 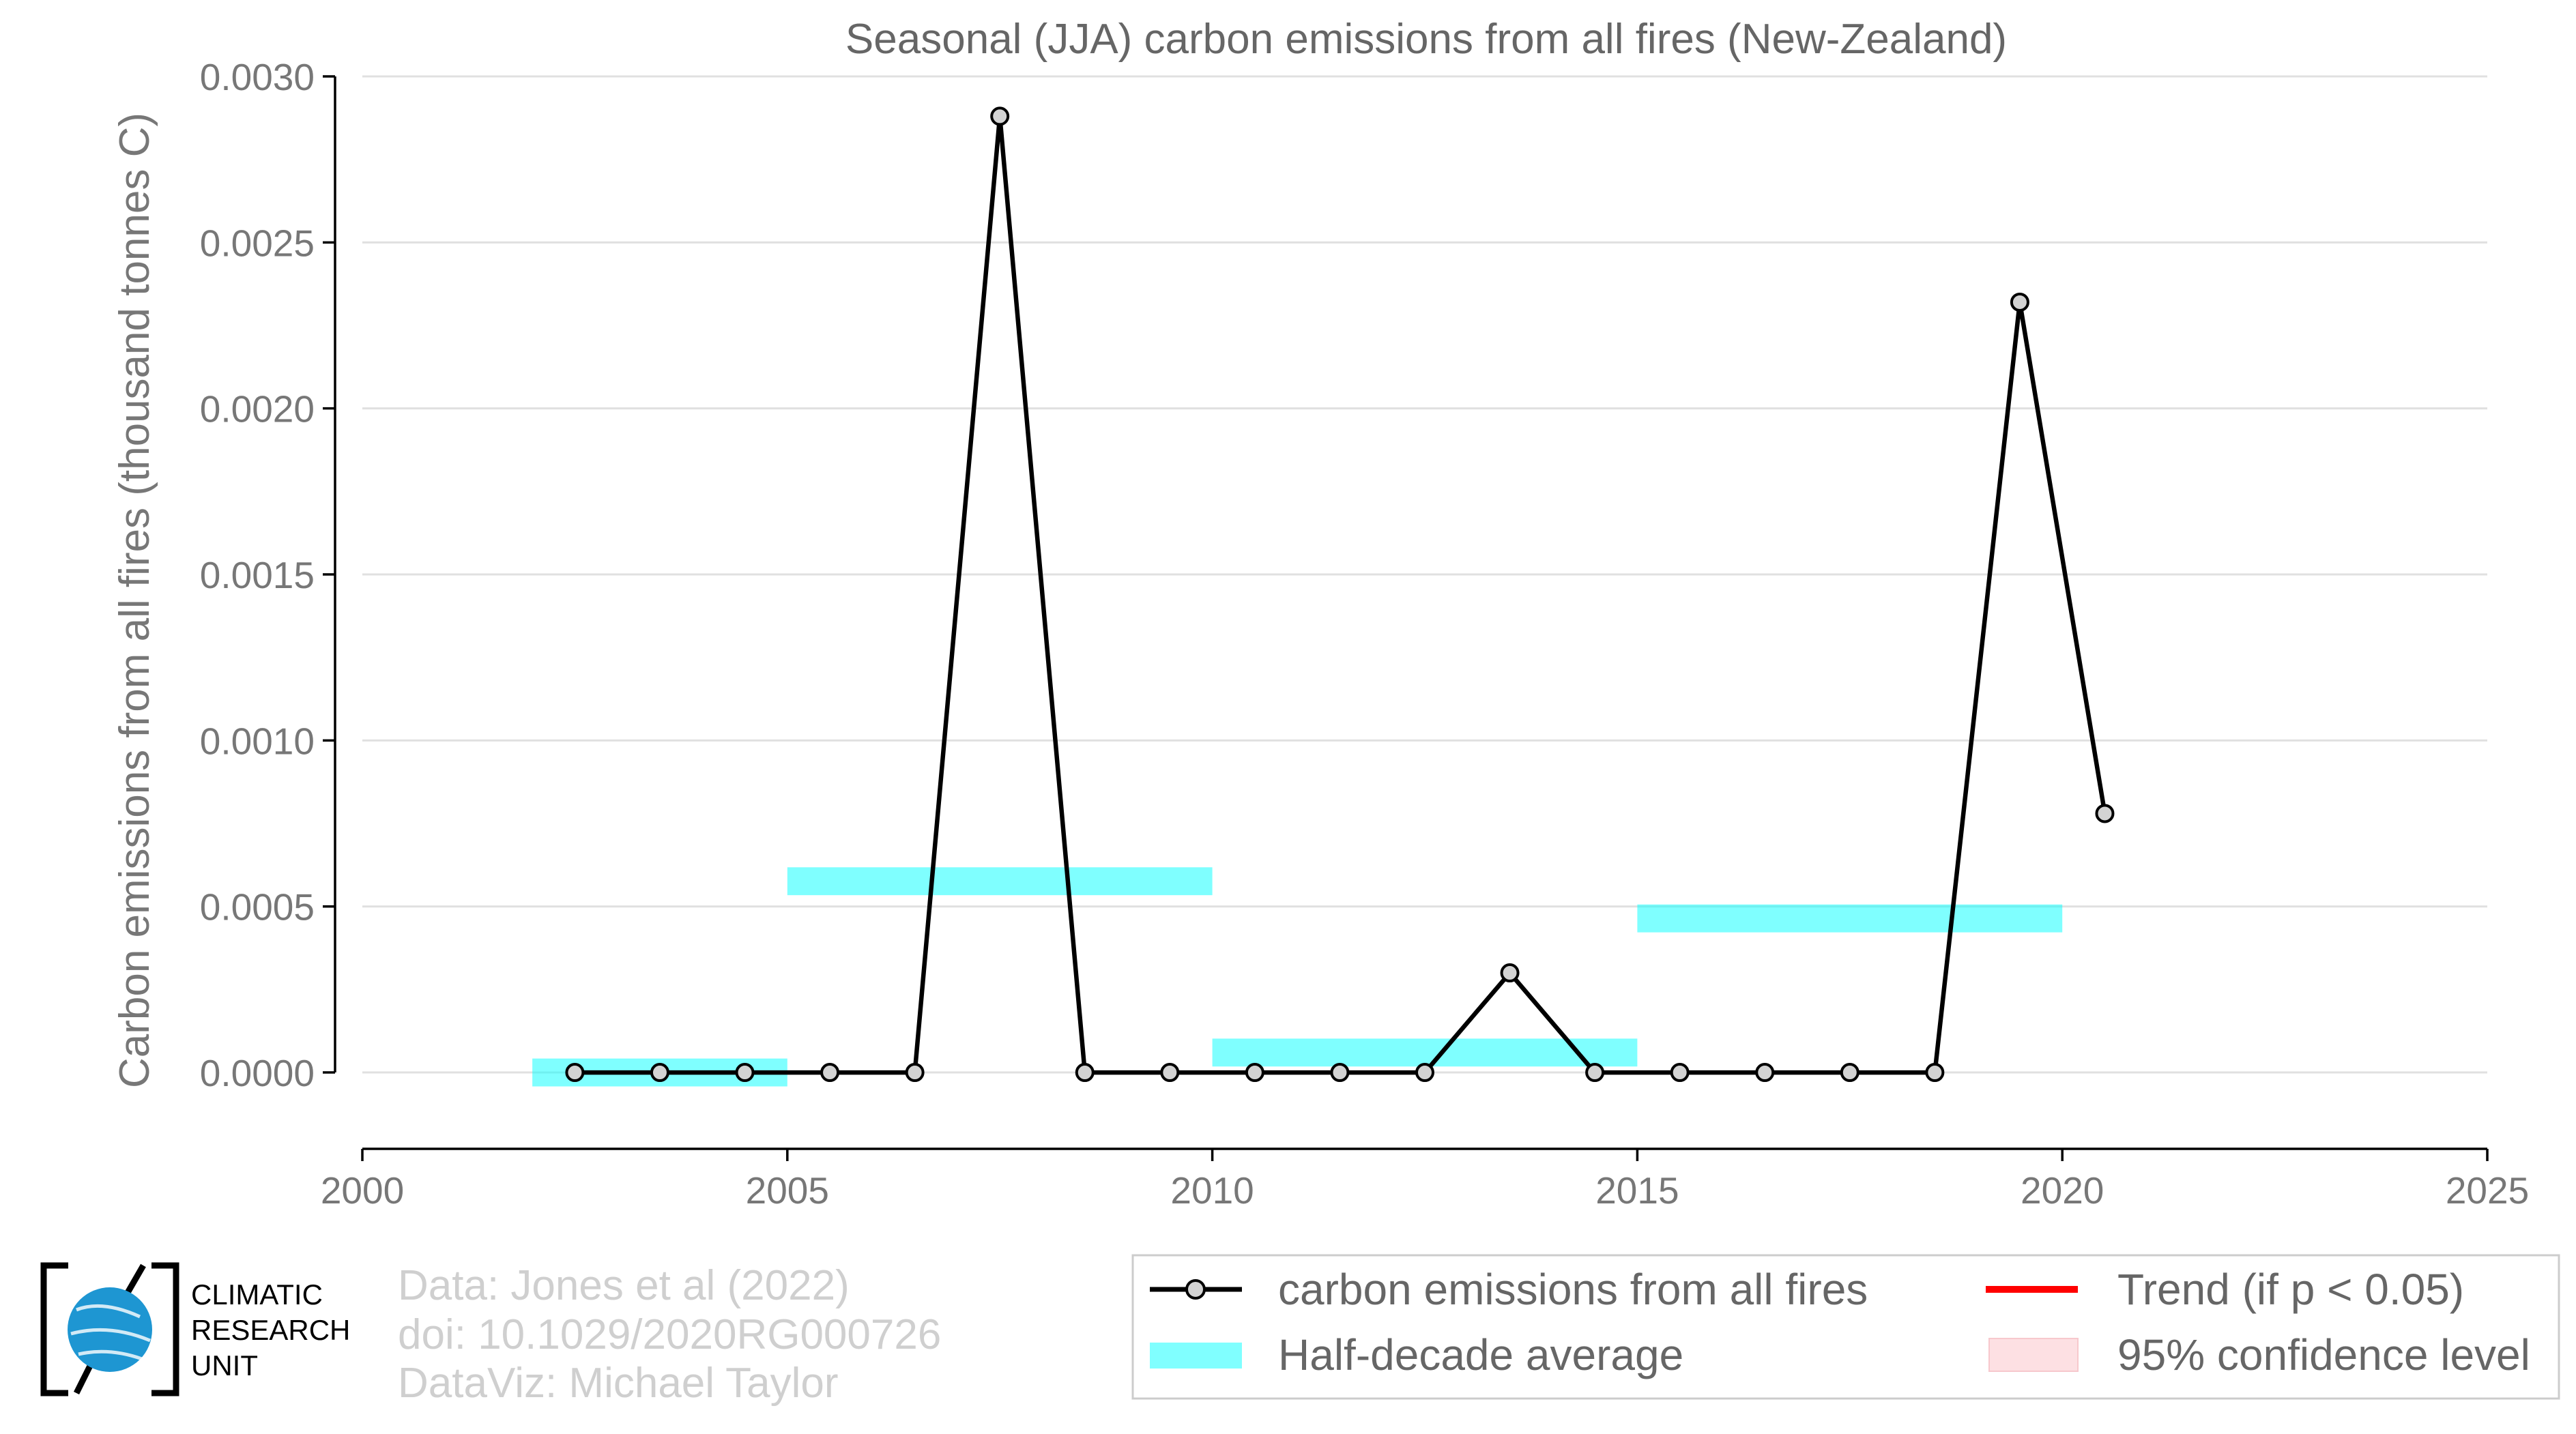 What do you see at coordinates (110, 1332) in the screenshot?
I see `globe-swirl-icon` at bounding box center [110, 1332].